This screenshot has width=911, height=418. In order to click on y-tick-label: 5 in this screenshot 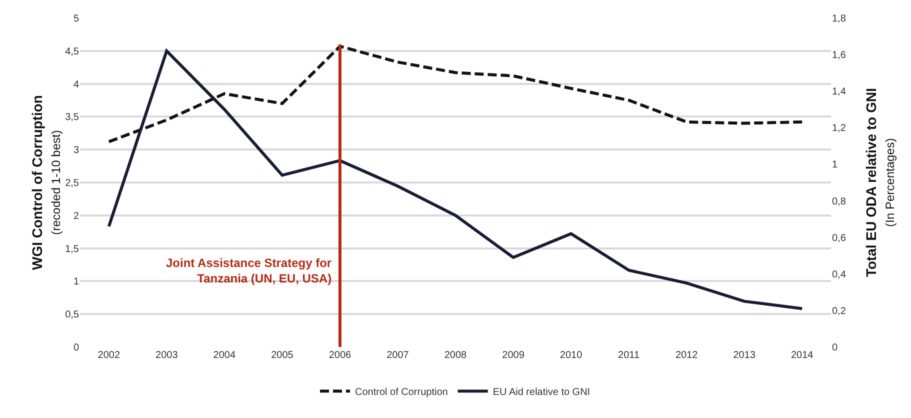, I will do `click(76, 19)`.